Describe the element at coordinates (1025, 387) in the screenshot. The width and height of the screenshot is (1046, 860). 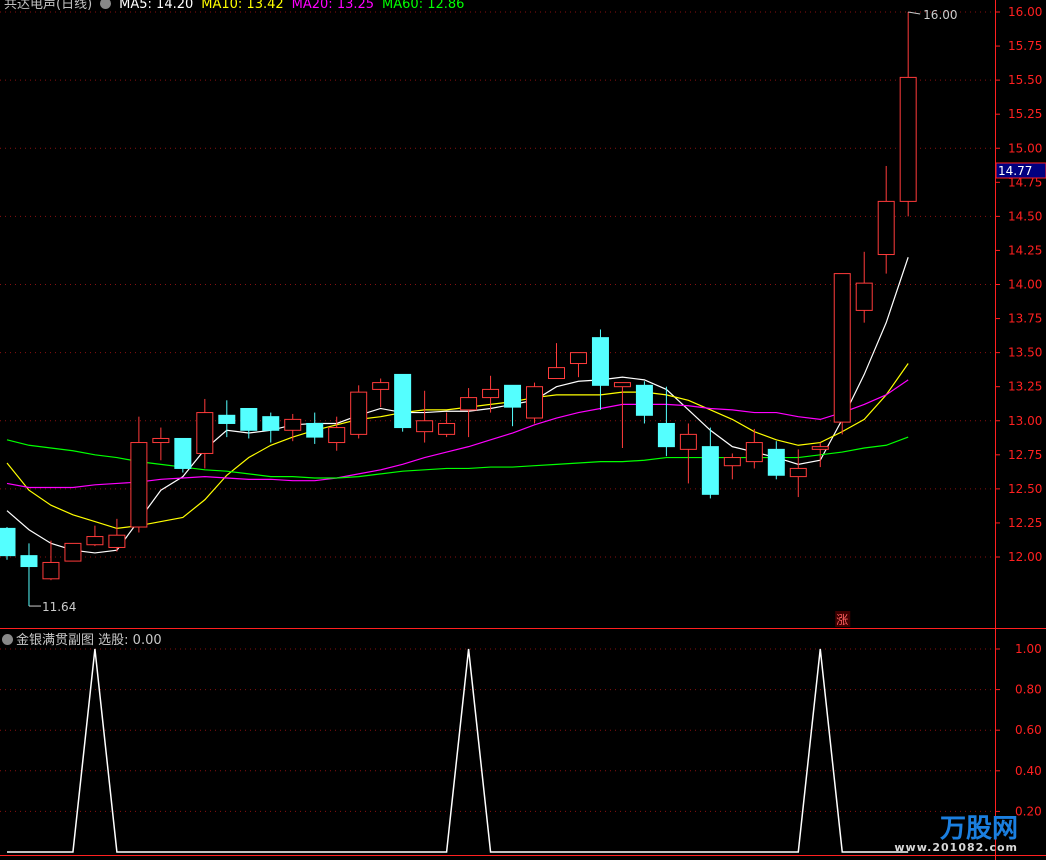
I see `y-tick-label: 13.25` at that location.